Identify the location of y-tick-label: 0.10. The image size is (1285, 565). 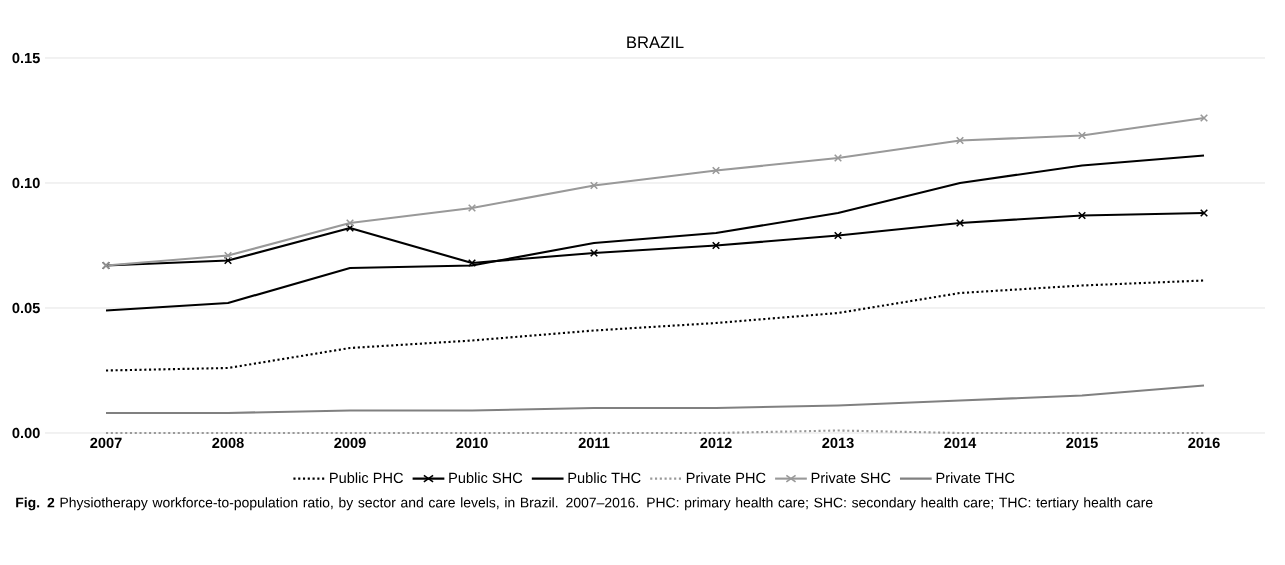
(26, 183).